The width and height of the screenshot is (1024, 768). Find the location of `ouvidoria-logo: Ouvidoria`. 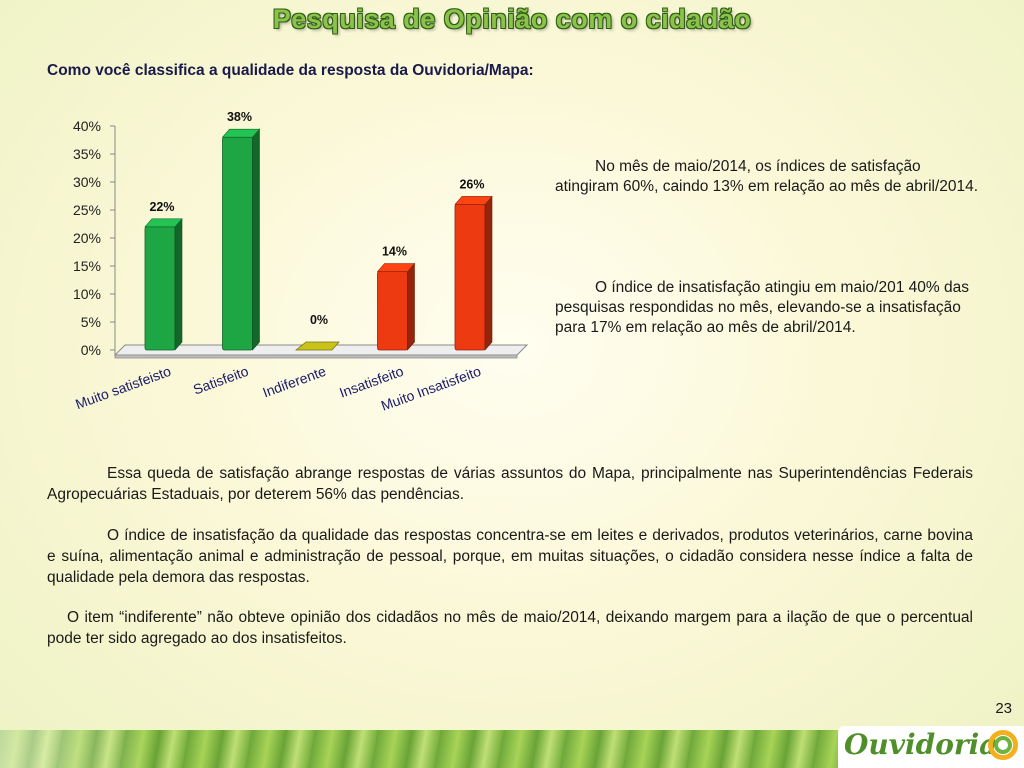

ouvidoria-logo: Ouvidoria is located at coordinates (931, 747).